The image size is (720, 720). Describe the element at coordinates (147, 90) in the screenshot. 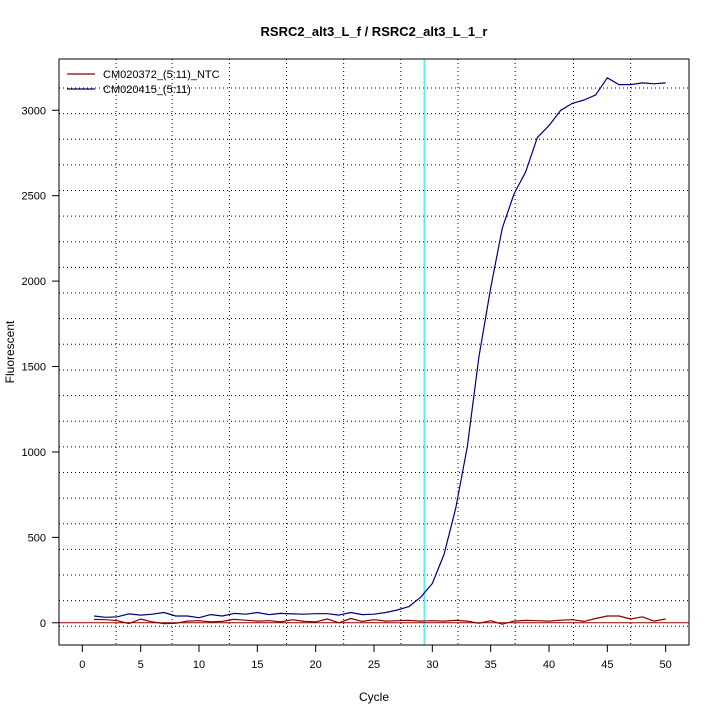

I see `legend-entry-2: CM020415_(5:11)` at that location.